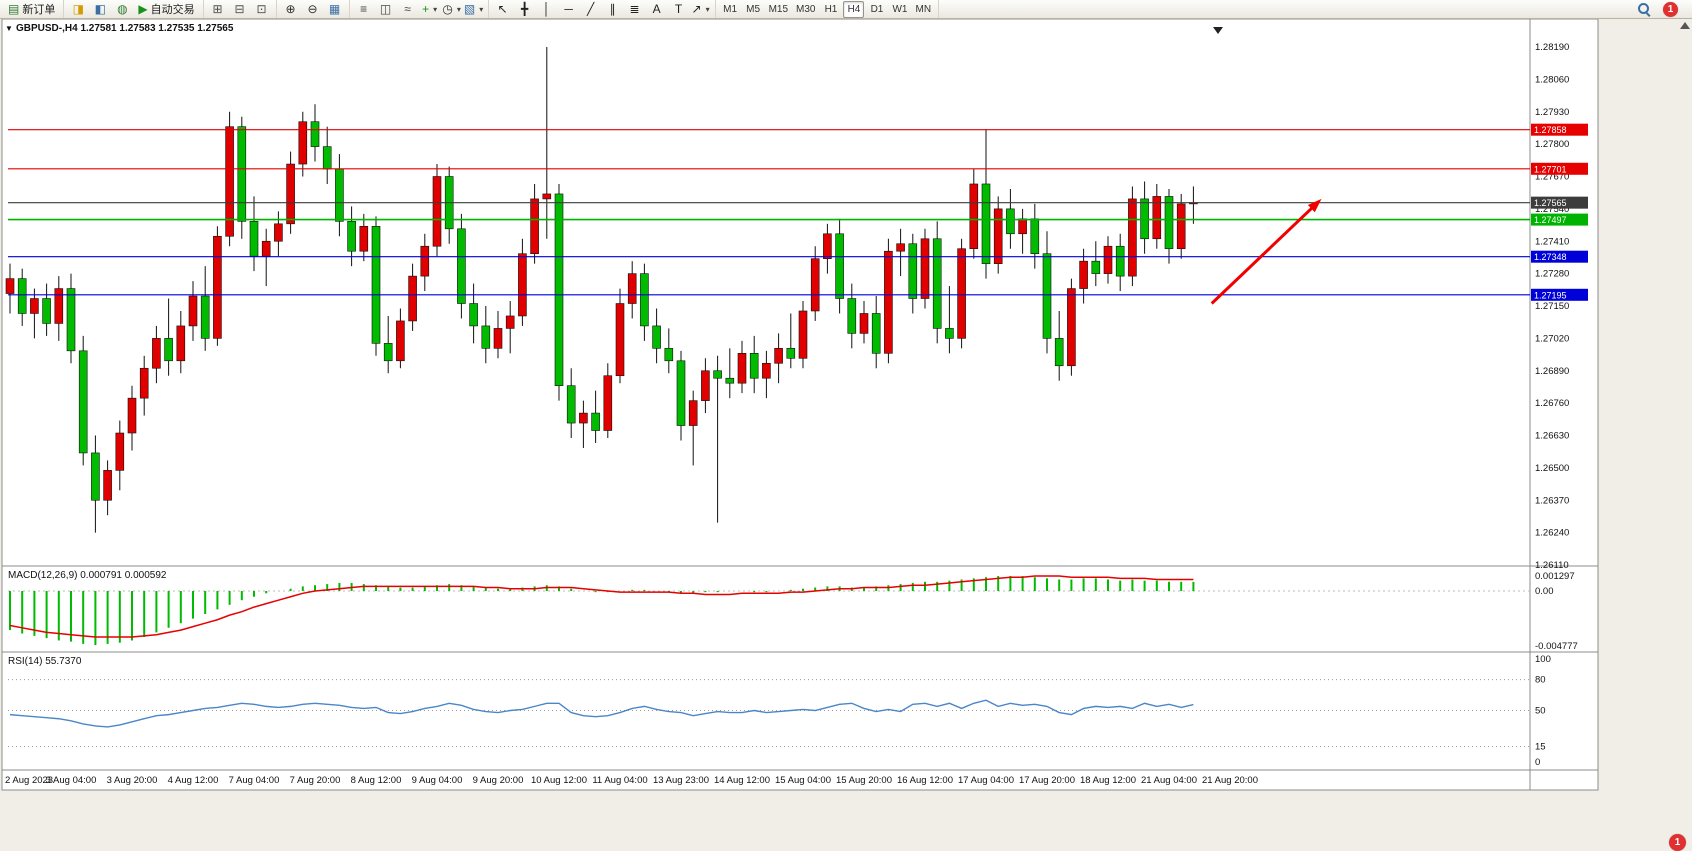  Describe the element at coordinates (753, 9) in the screenshot. I see `timeframe-m5: M5` at that location.